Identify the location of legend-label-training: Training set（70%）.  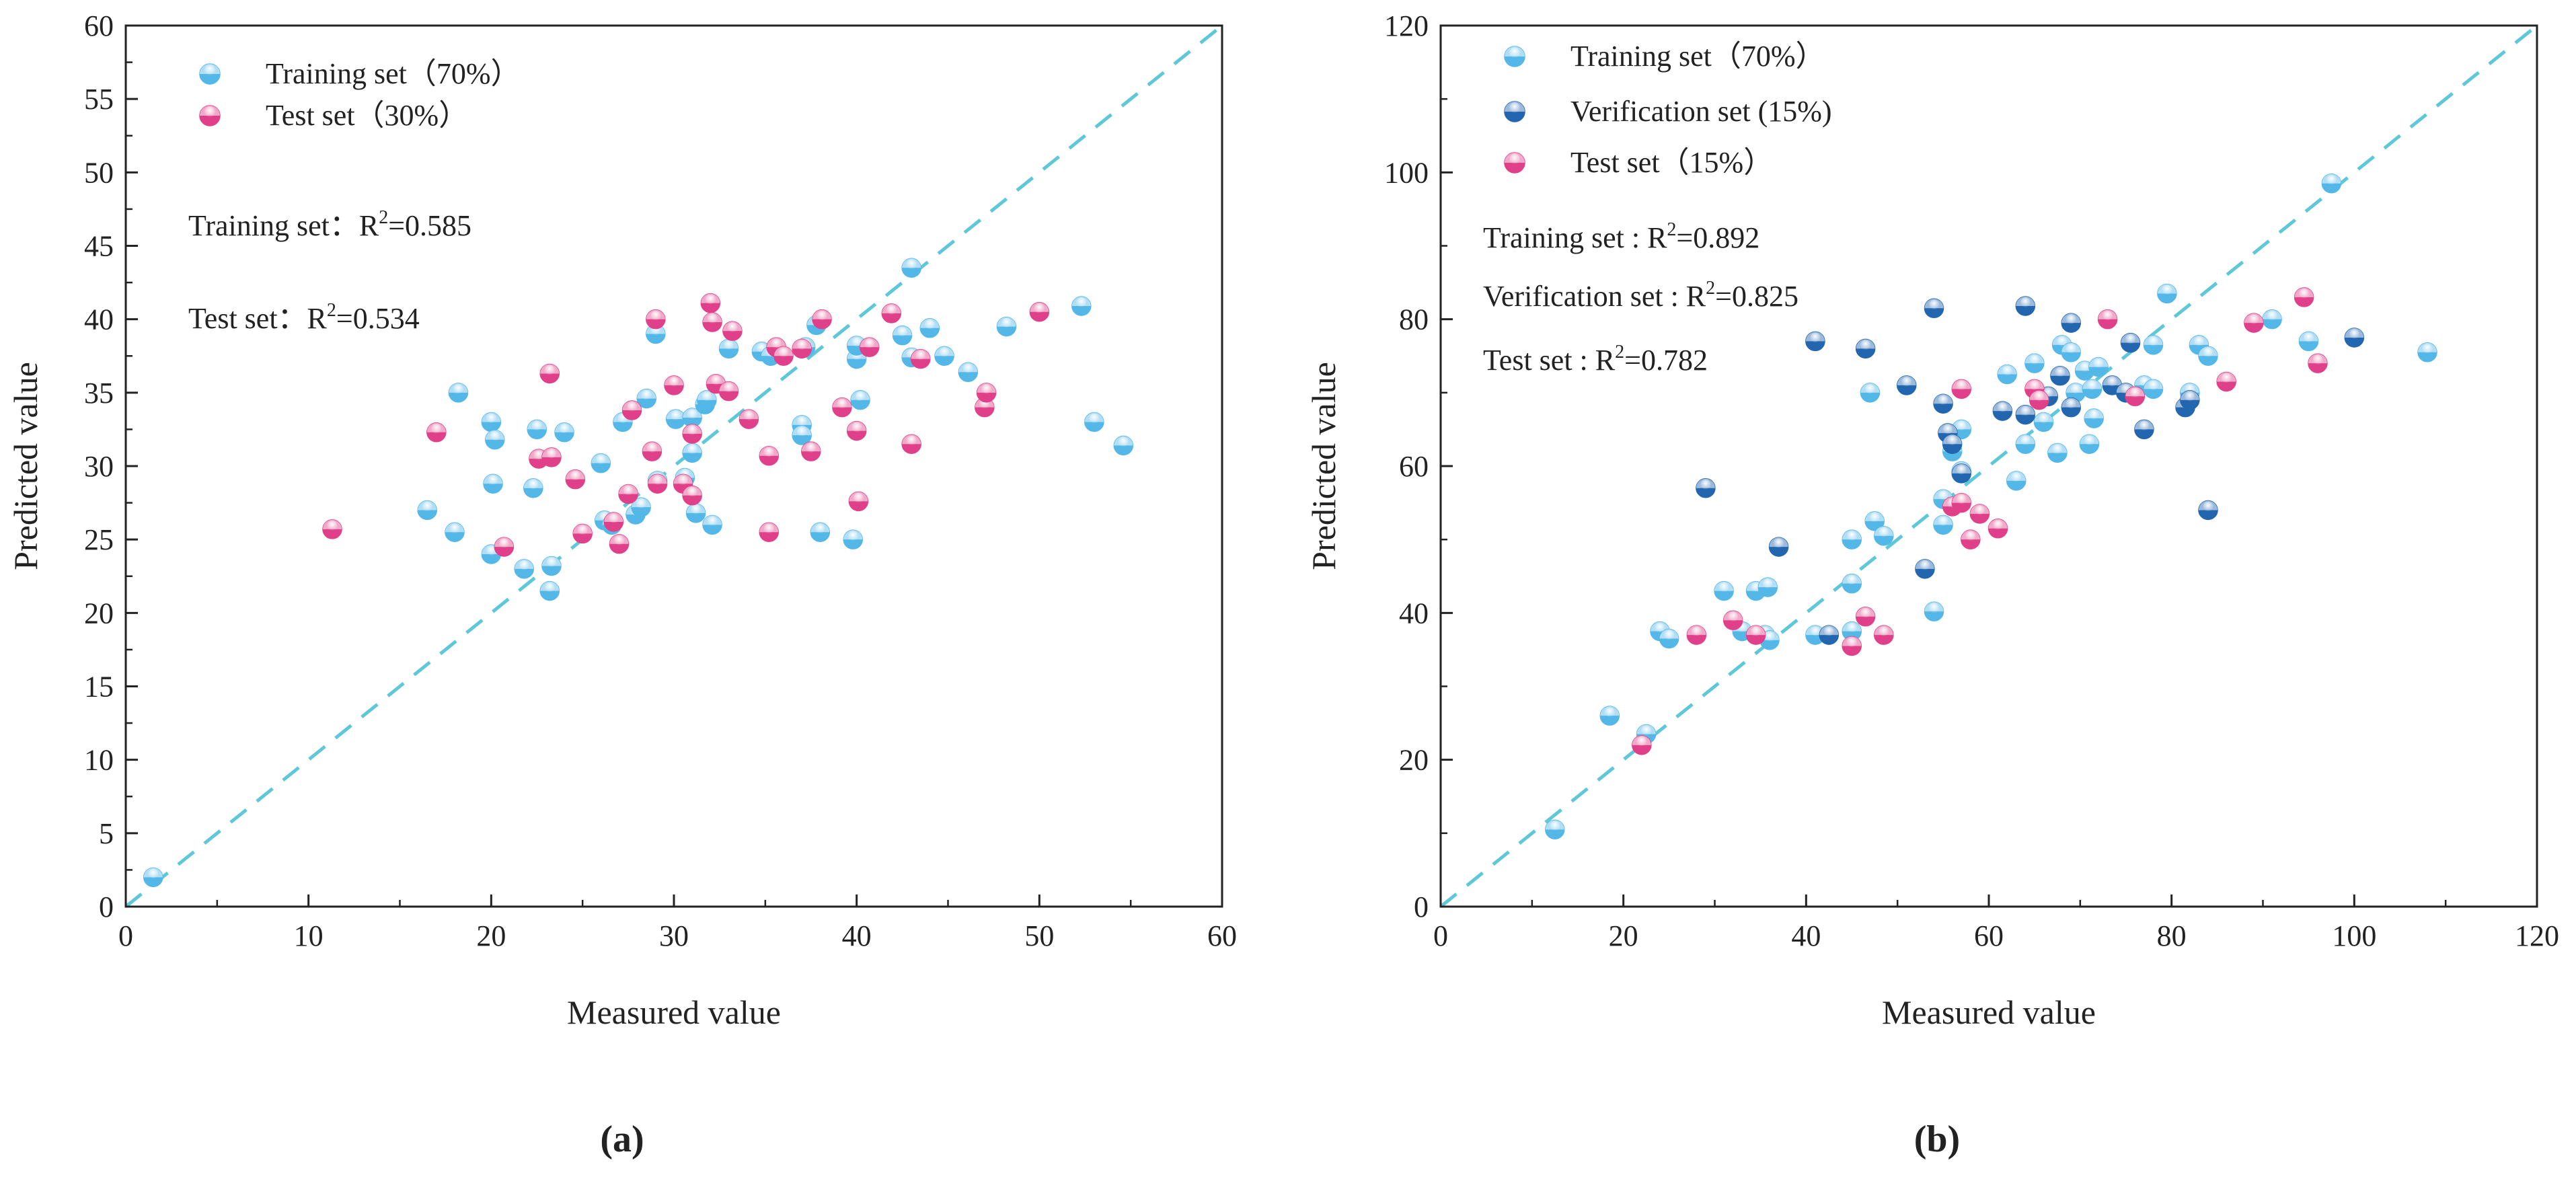
(1697, 56).